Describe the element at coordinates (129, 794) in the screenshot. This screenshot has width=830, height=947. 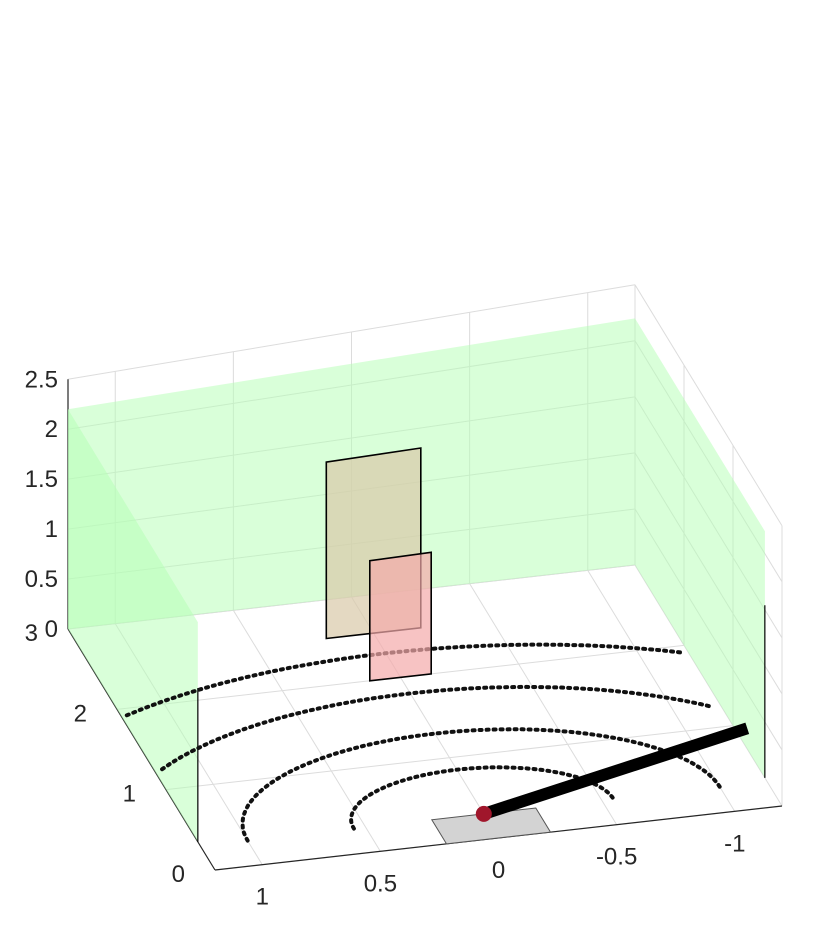
I see `y-tick-label: 1` at that location.